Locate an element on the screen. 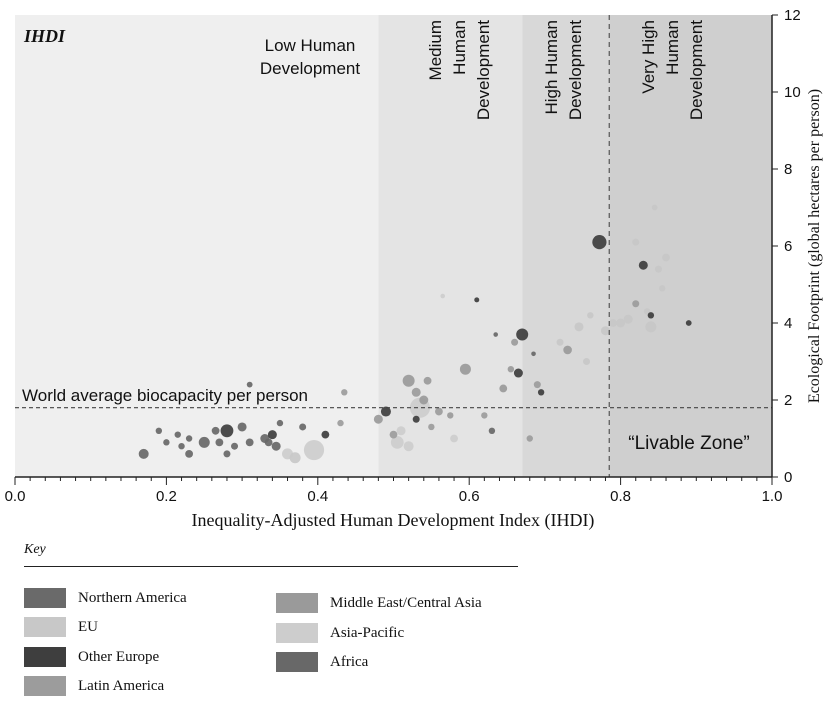  band-label-medium: Development is located at coordinates (483, 70).